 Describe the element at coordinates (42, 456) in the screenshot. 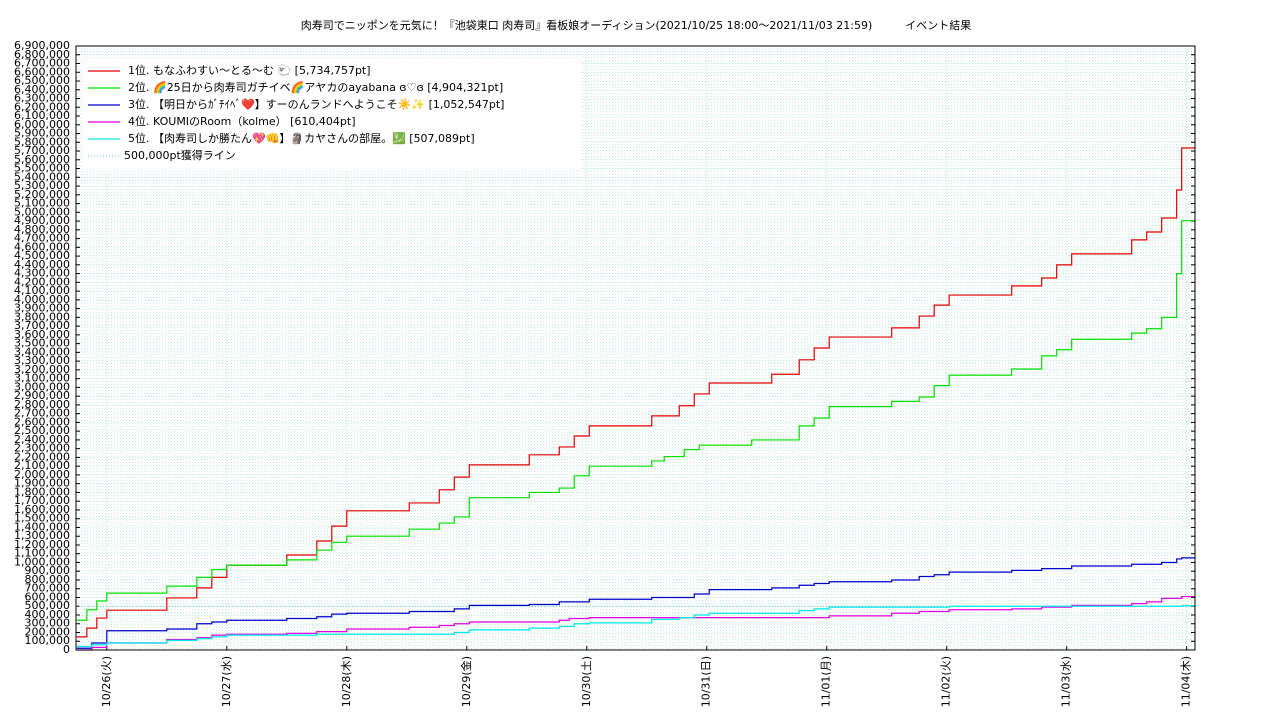

I see `y-tick-label: 2,200,000` at that location.